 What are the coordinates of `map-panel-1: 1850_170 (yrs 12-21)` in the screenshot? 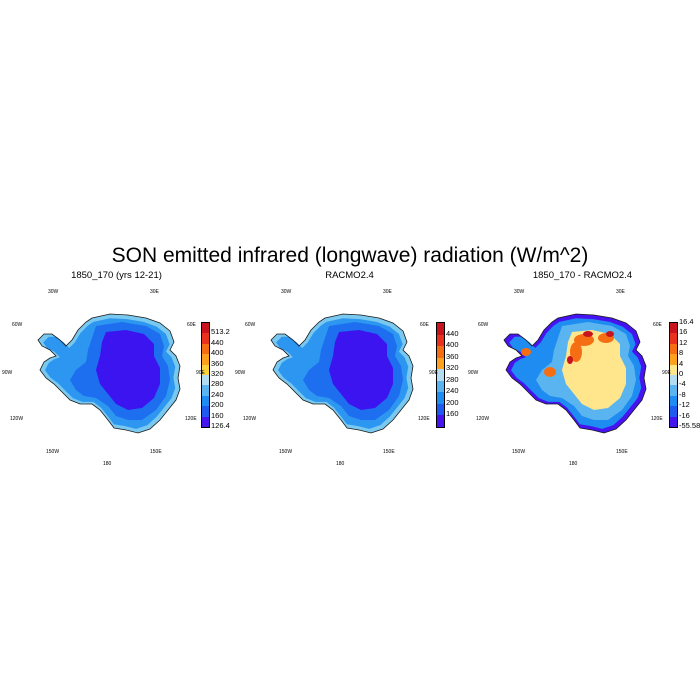 It's located at (116, 365).